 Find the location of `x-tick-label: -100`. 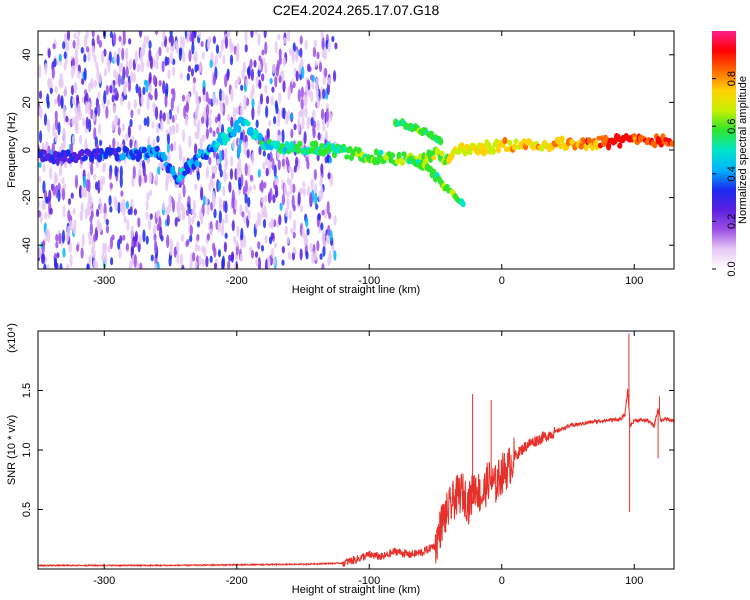

x-tick-label: -100 is located at coordinates (369, 281).